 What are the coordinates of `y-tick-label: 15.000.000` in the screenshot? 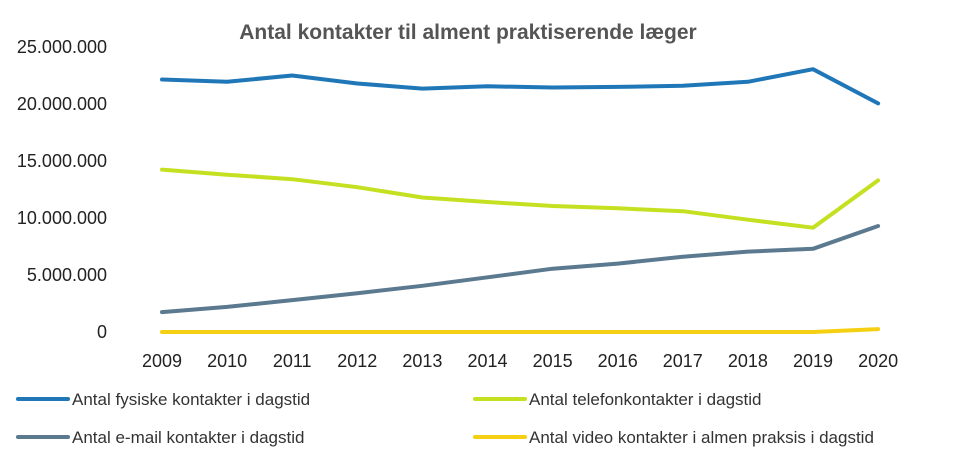 It's located at (62, 161).